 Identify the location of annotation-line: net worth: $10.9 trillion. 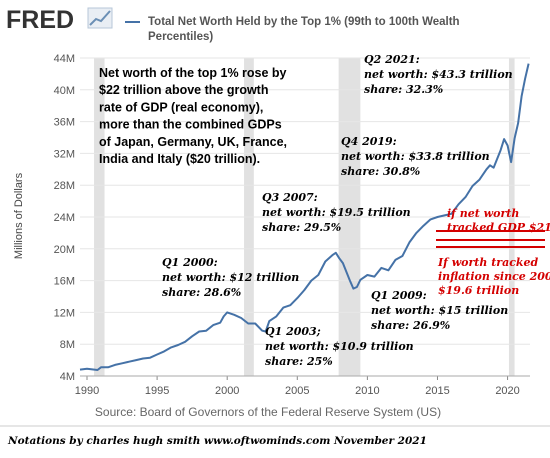
(339, 346).